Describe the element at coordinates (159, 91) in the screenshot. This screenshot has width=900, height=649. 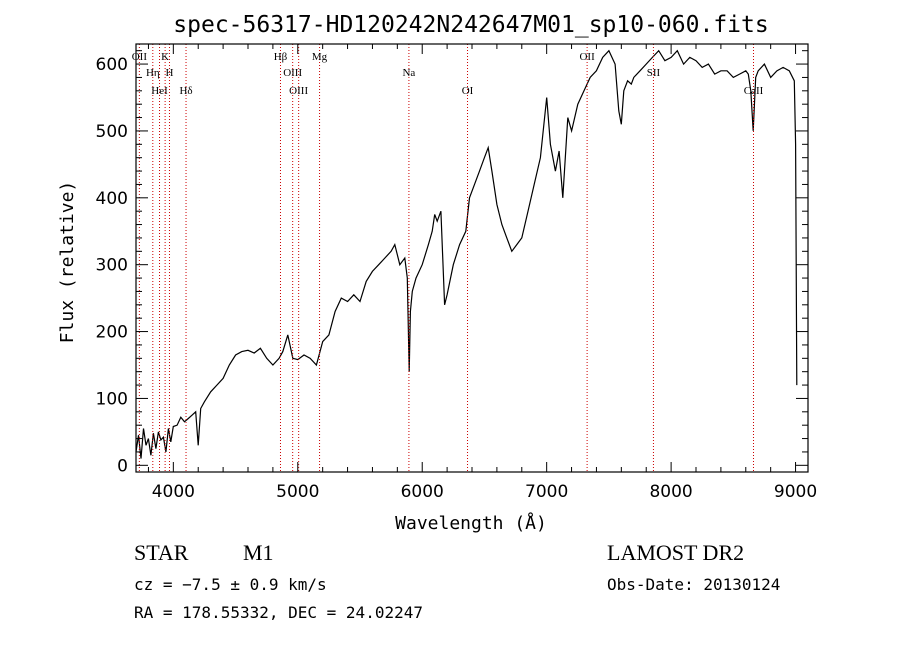
I see `marker-label: HeI` at that location.